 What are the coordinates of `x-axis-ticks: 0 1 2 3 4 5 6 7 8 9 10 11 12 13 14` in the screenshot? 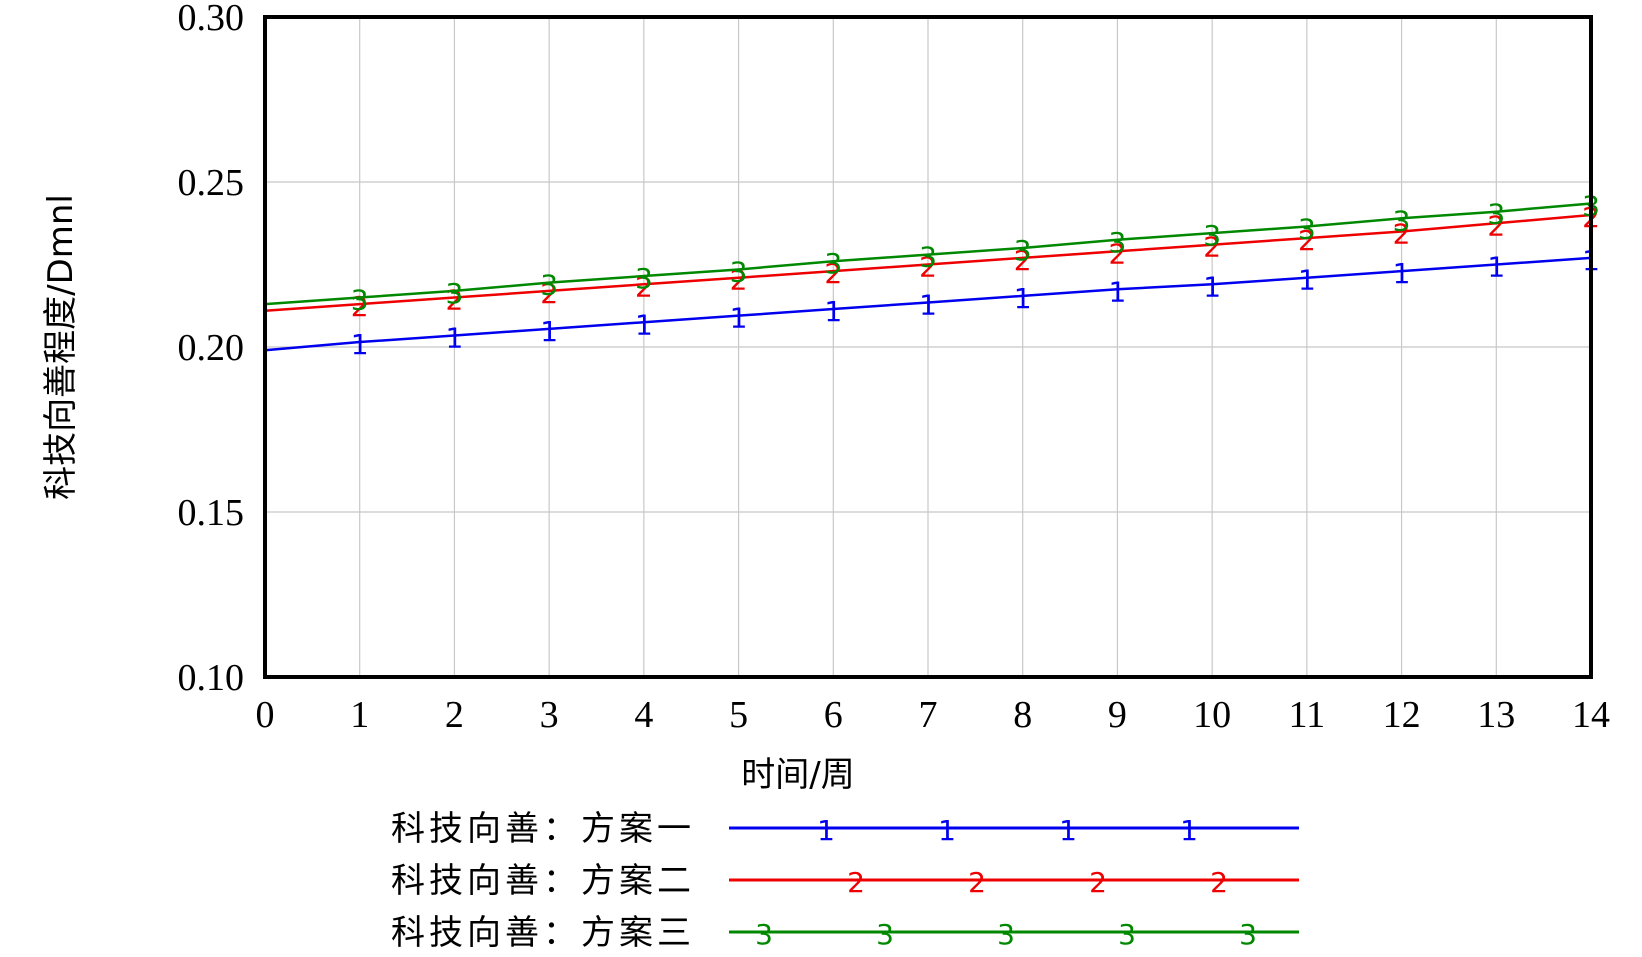 It's located at (933, 715).